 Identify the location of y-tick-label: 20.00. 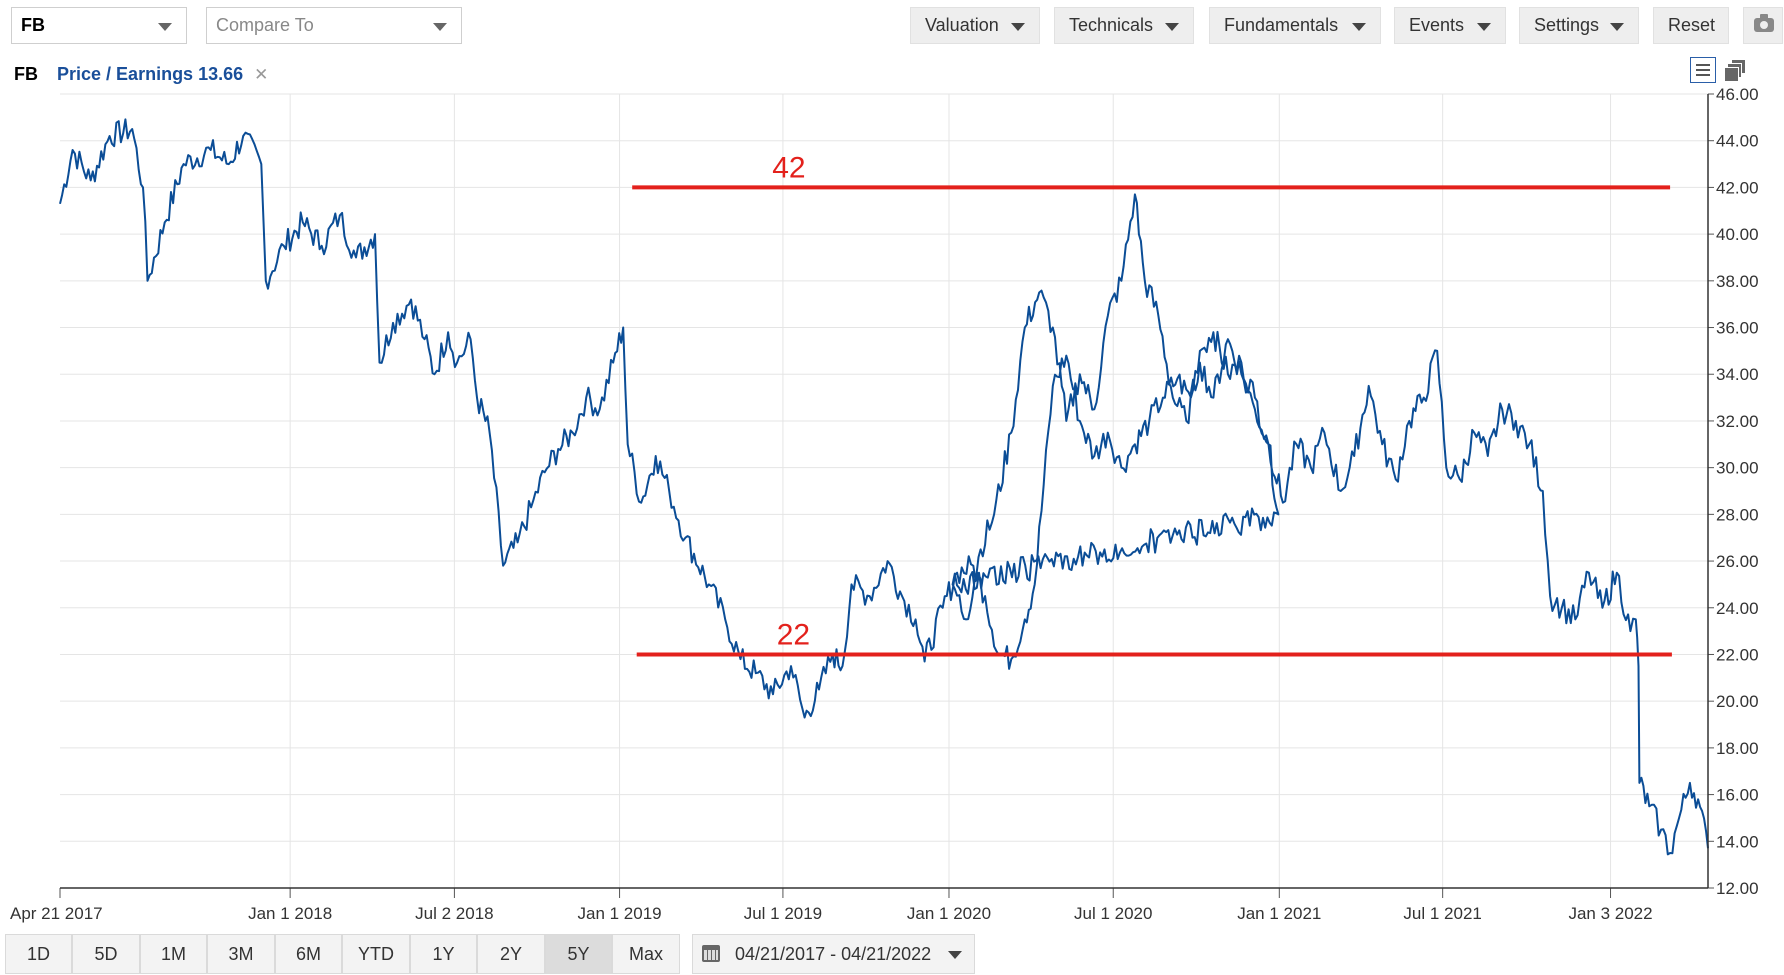
(1737, 701).